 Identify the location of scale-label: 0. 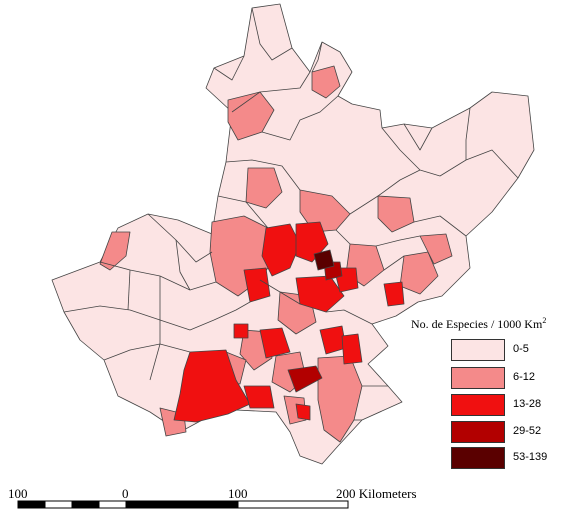
(125, 493).